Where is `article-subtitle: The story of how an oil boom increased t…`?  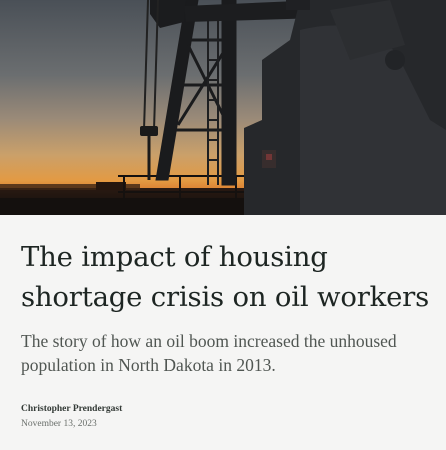 article-subtitle: The story of how an oil boom increased t… is located at coordinates (209, 353).